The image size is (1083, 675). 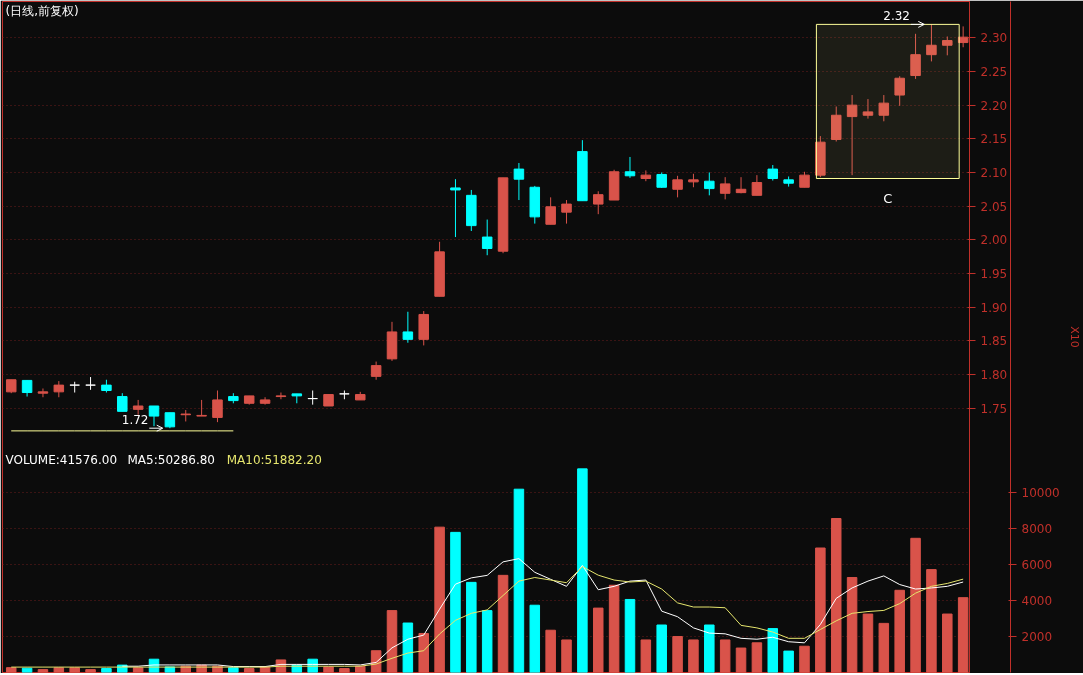 What do you see at coordinates (135, 420) in the screenshot?
I see `annotation: 1.72` at bounding box center [135, 420].